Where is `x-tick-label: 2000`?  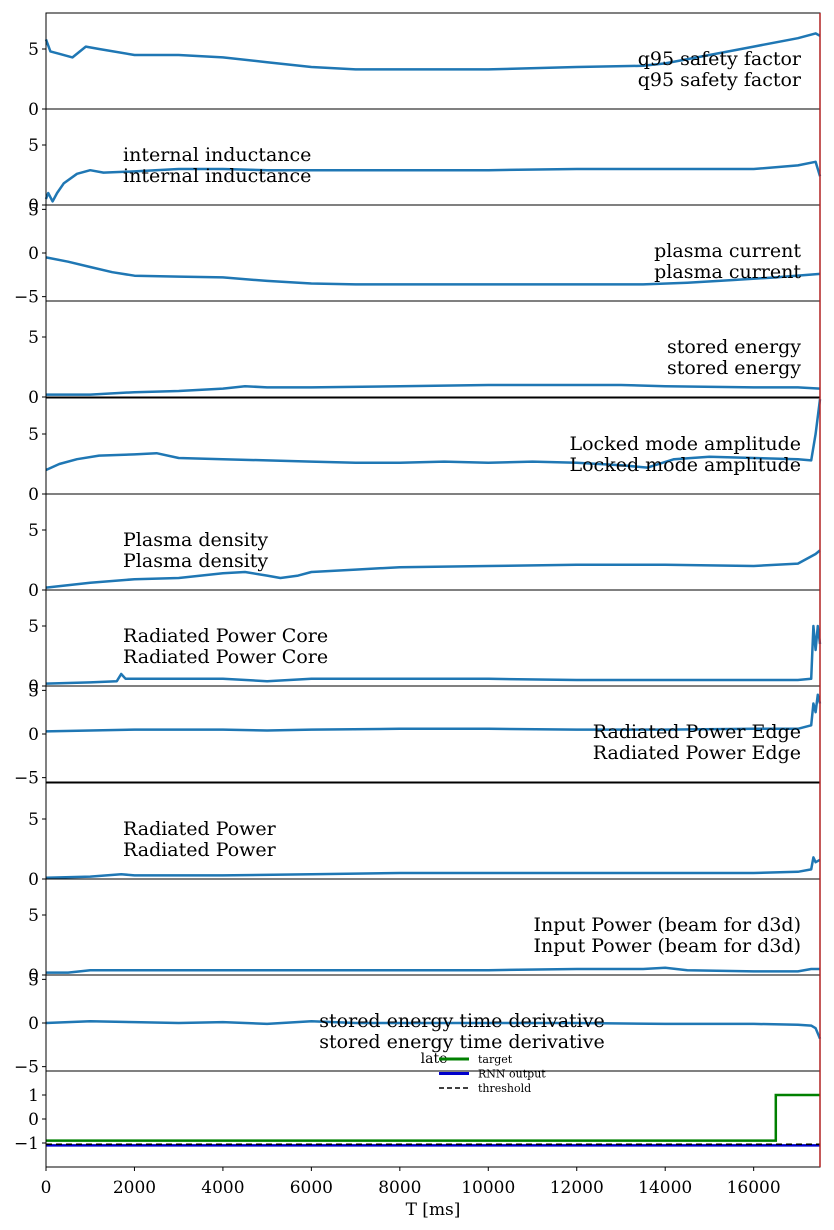
x-tick-label: 2000 is located at coordinates (134, 1188).